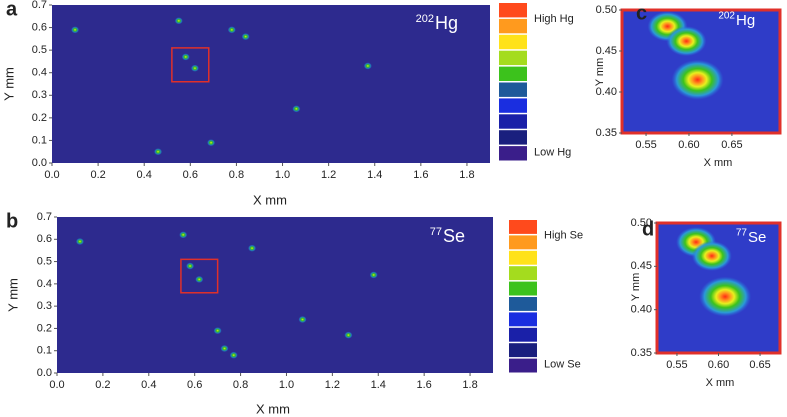 The width and height of the screenshot is (787, 417). Describe the element at coordinates (12, 10) in the screenshot. I see `panel-letter: a` at that location.